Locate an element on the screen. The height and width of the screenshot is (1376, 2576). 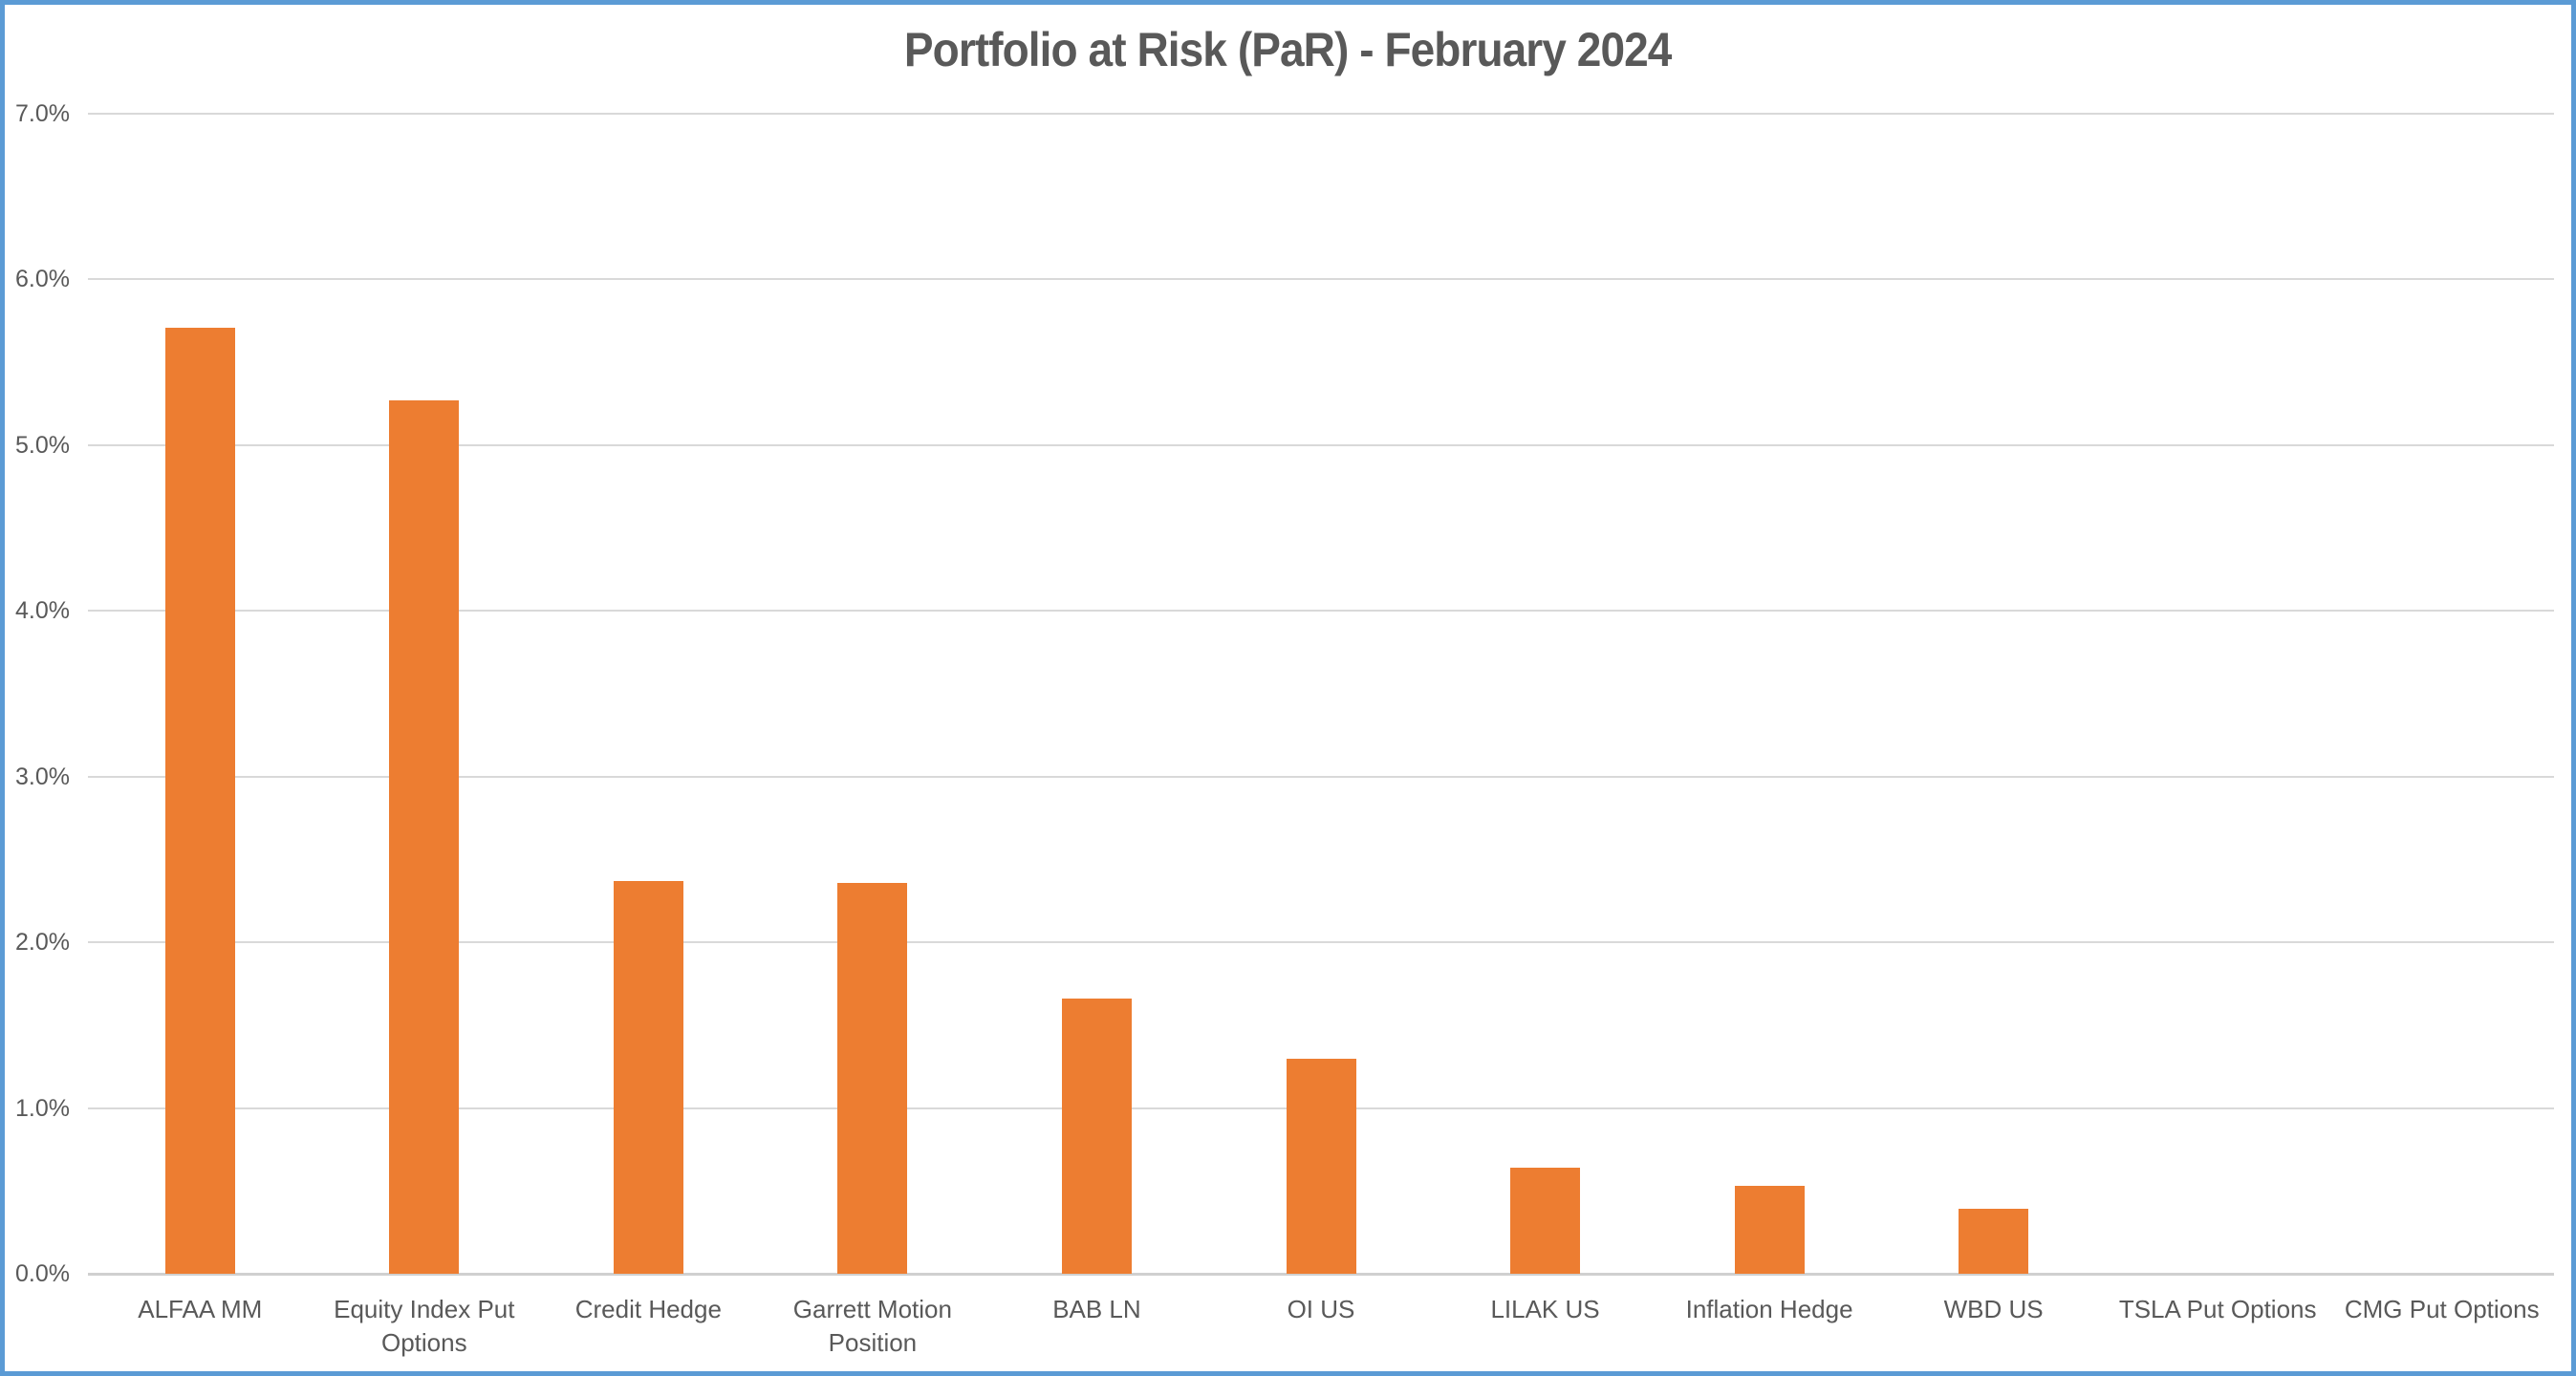
bar-garrett-motion-position is located at coordinates (872, 1079).